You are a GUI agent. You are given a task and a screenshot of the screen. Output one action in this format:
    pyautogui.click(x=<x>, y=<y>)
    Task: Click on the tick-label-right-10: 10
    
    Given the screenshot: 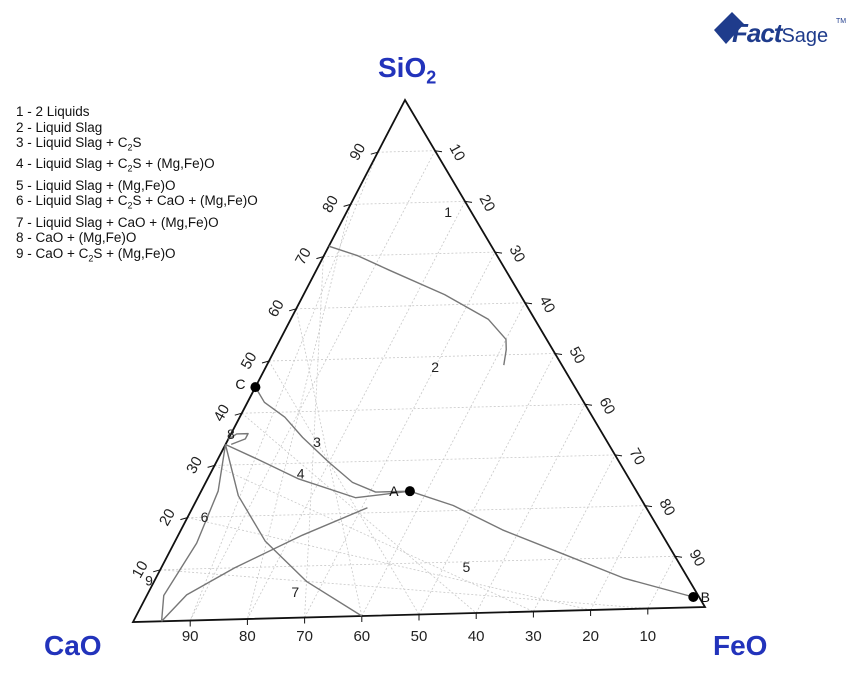 What is the action you would take?
    pyautogui.click(x=456, y=152)
    